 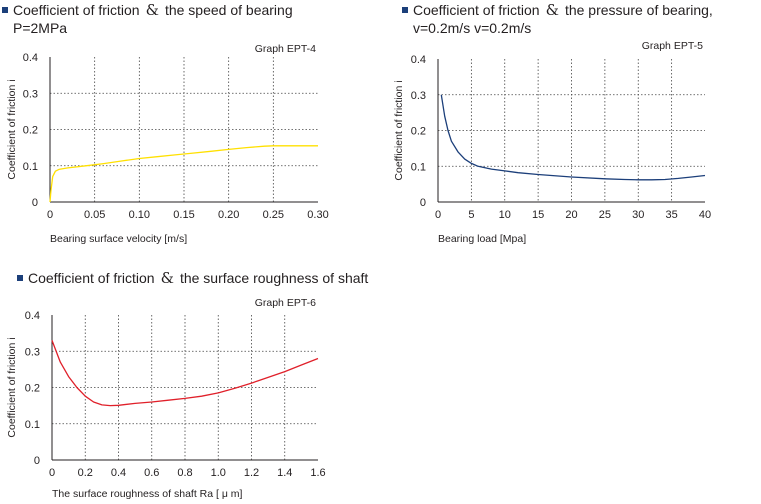 What do you see at coordinates (571, 215) in the screenshot?
I see `x-tick-label: 20` at bounding box center [571, 215].